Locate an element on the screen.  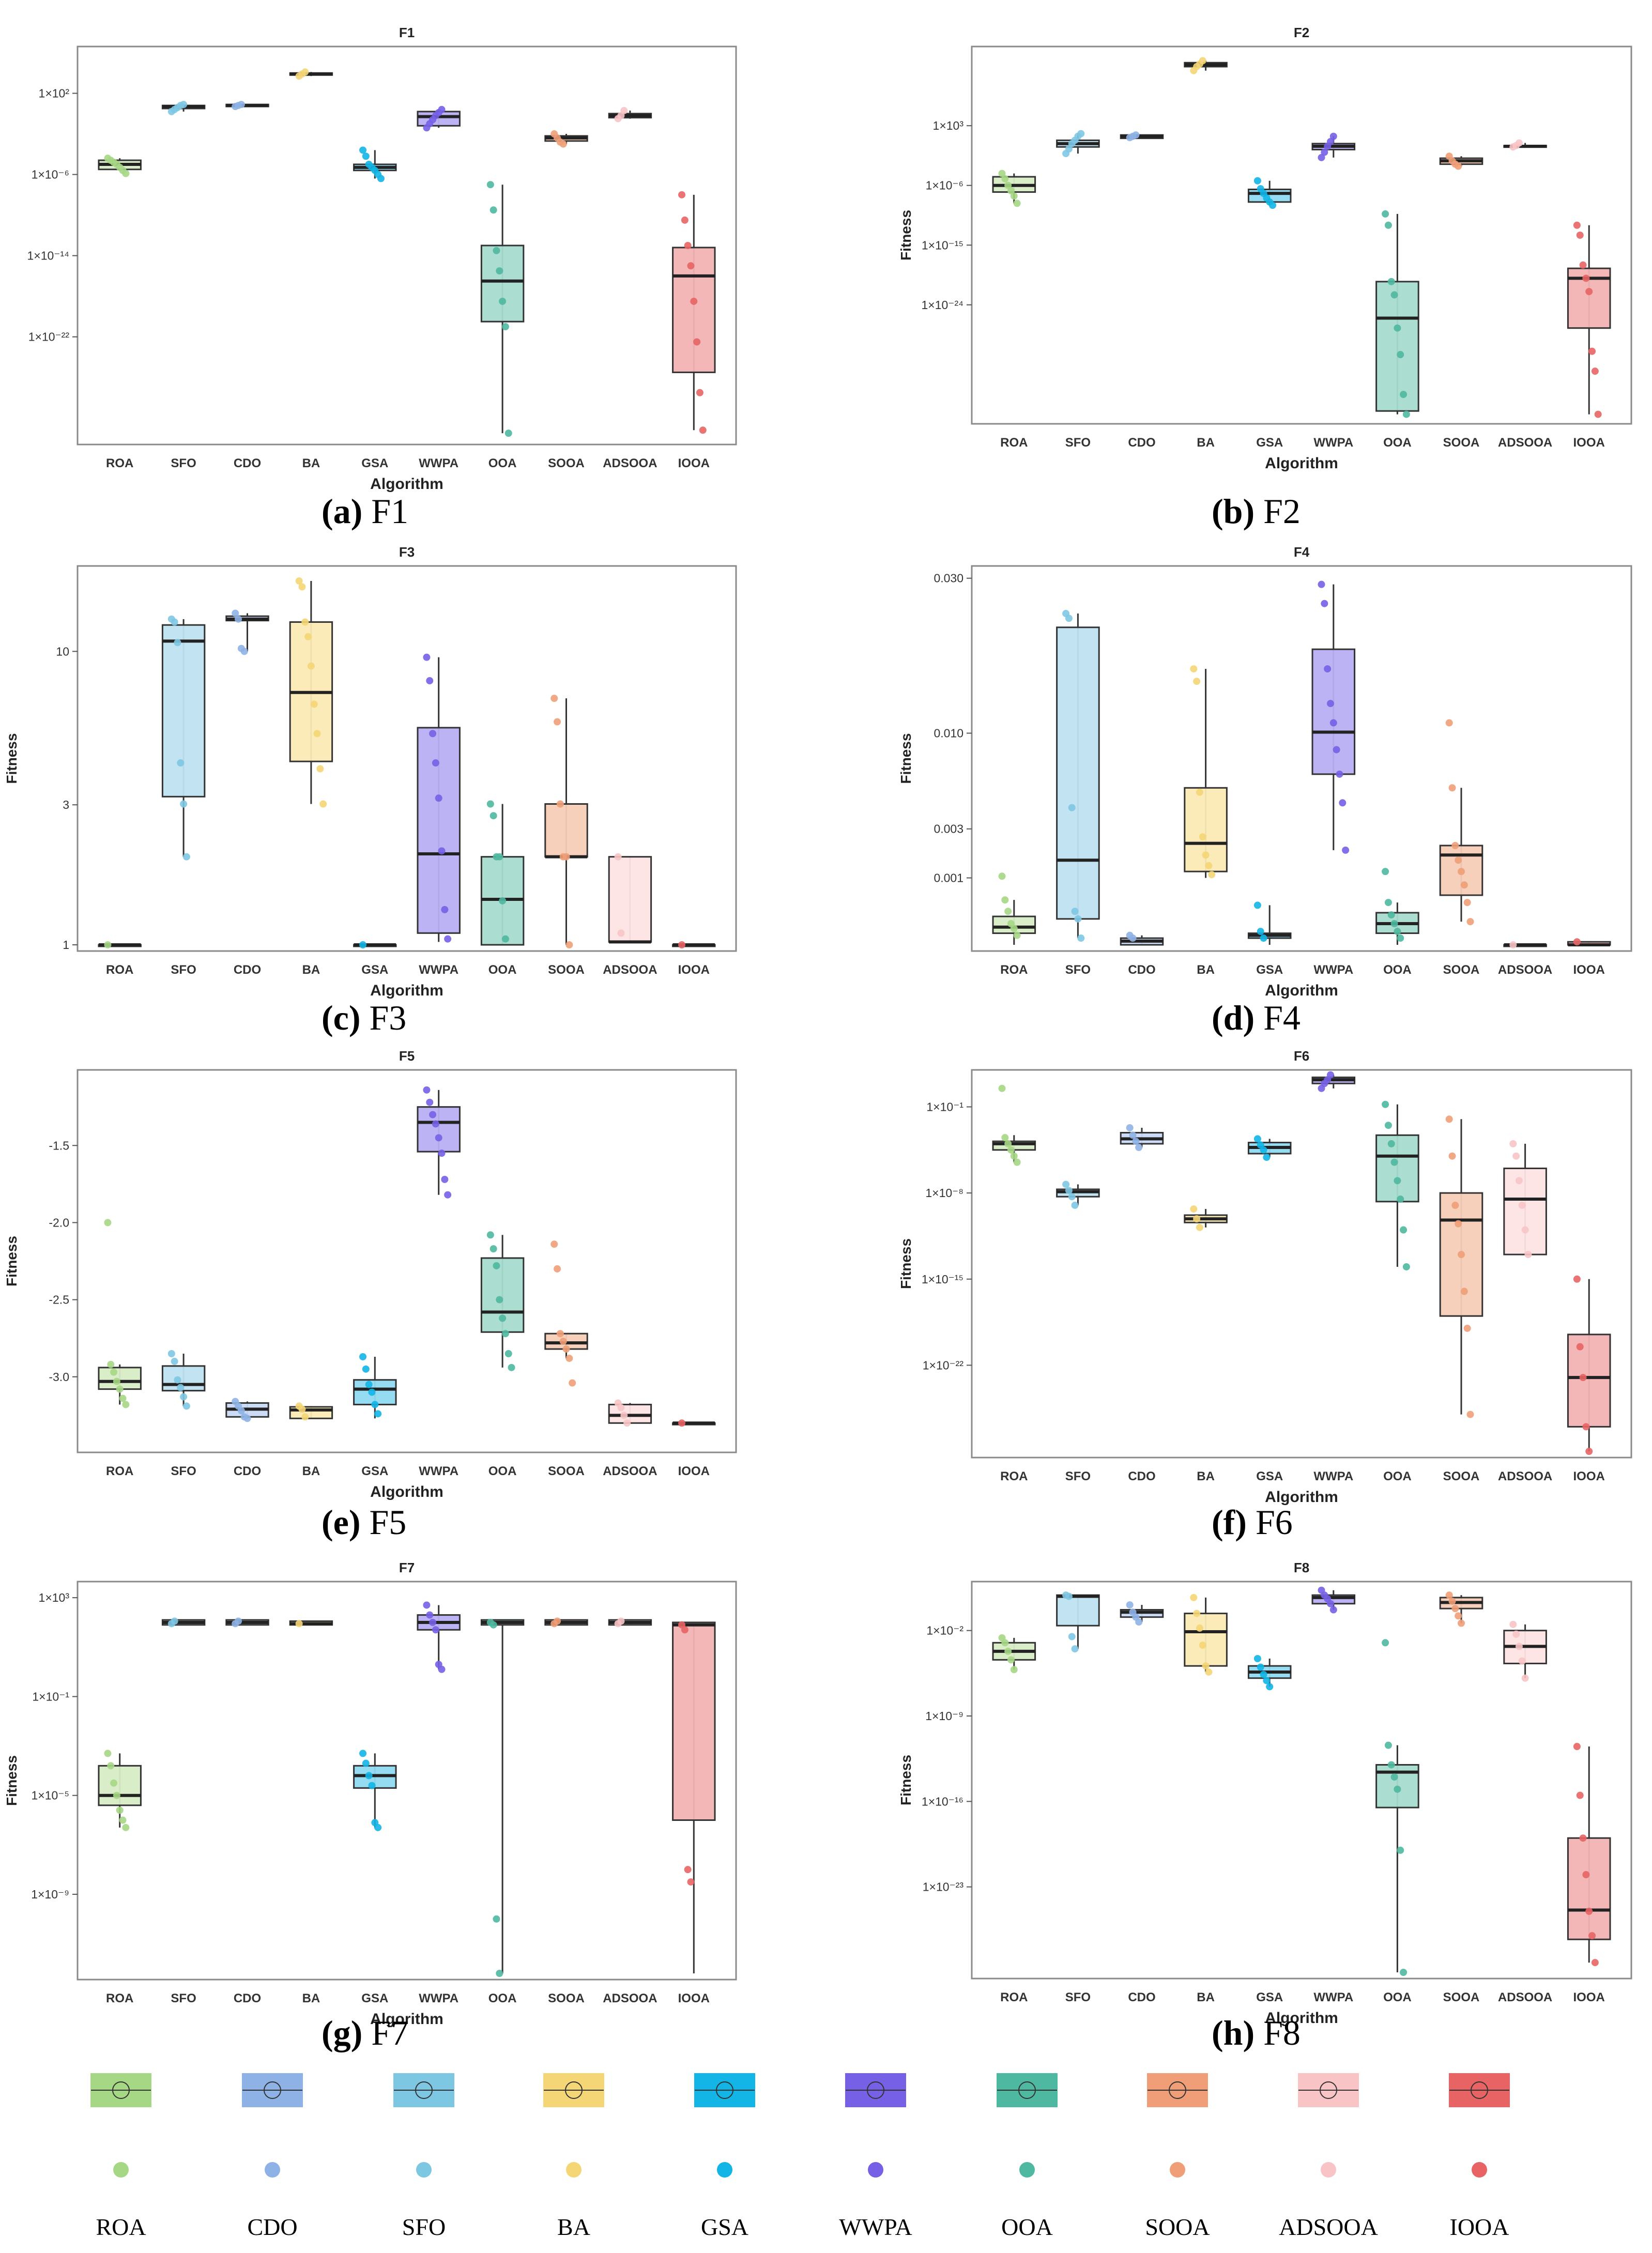
y-tick-label: -2.0 is located at coordinates (59, 1222).